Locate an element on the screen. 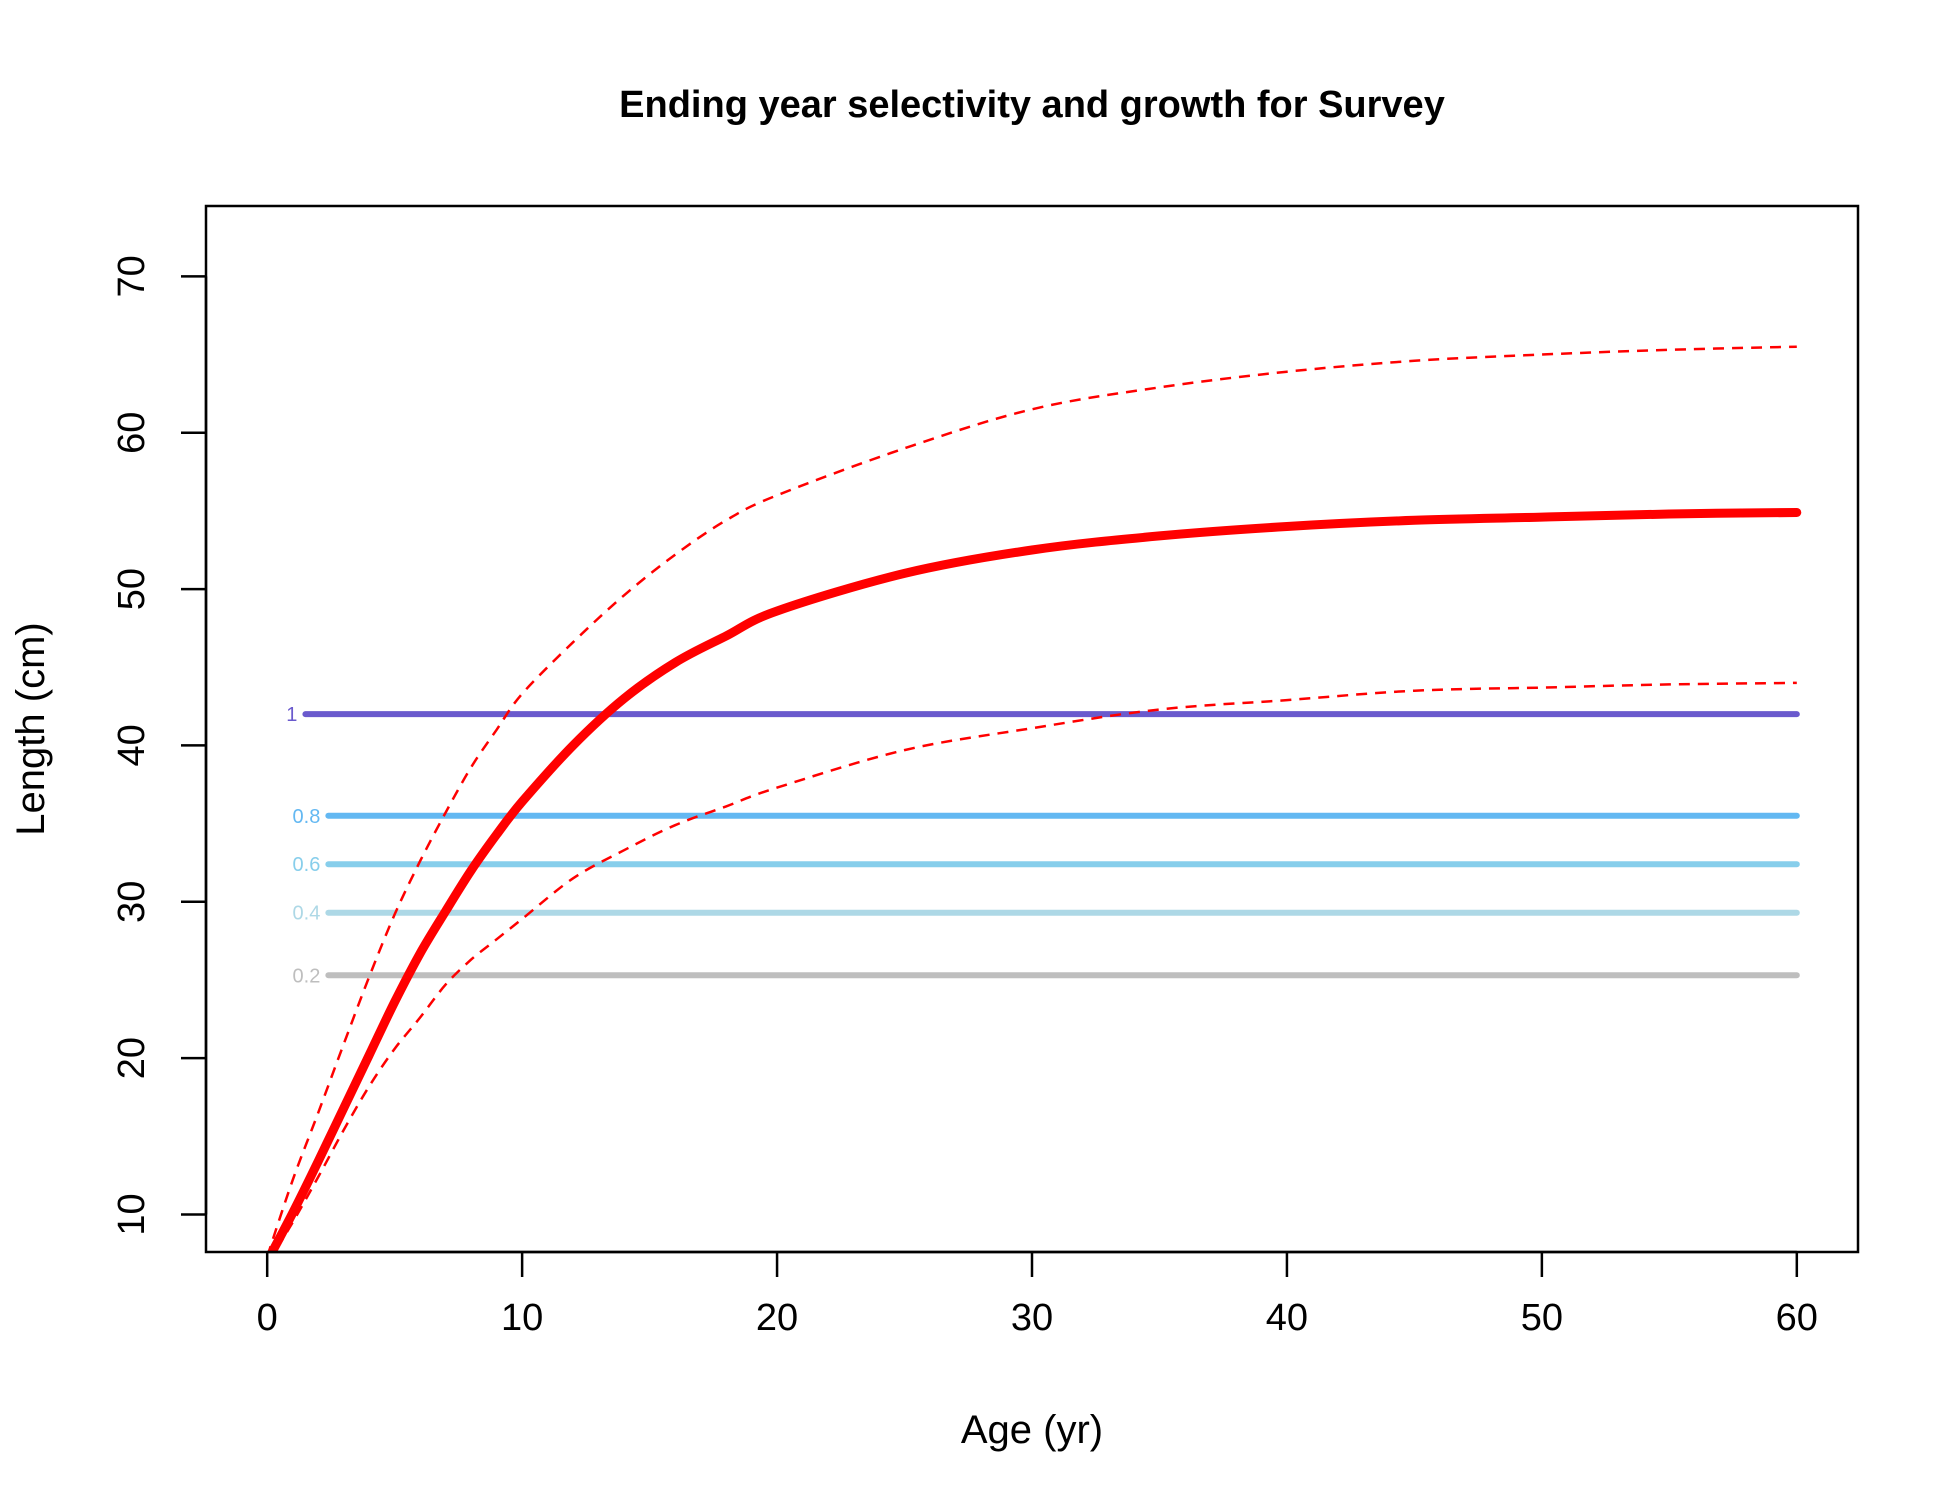 Image resolution: width=1950 pixels, height=1500 pixels. y-tick-label: 20 is located at coordinates (132, 1058).